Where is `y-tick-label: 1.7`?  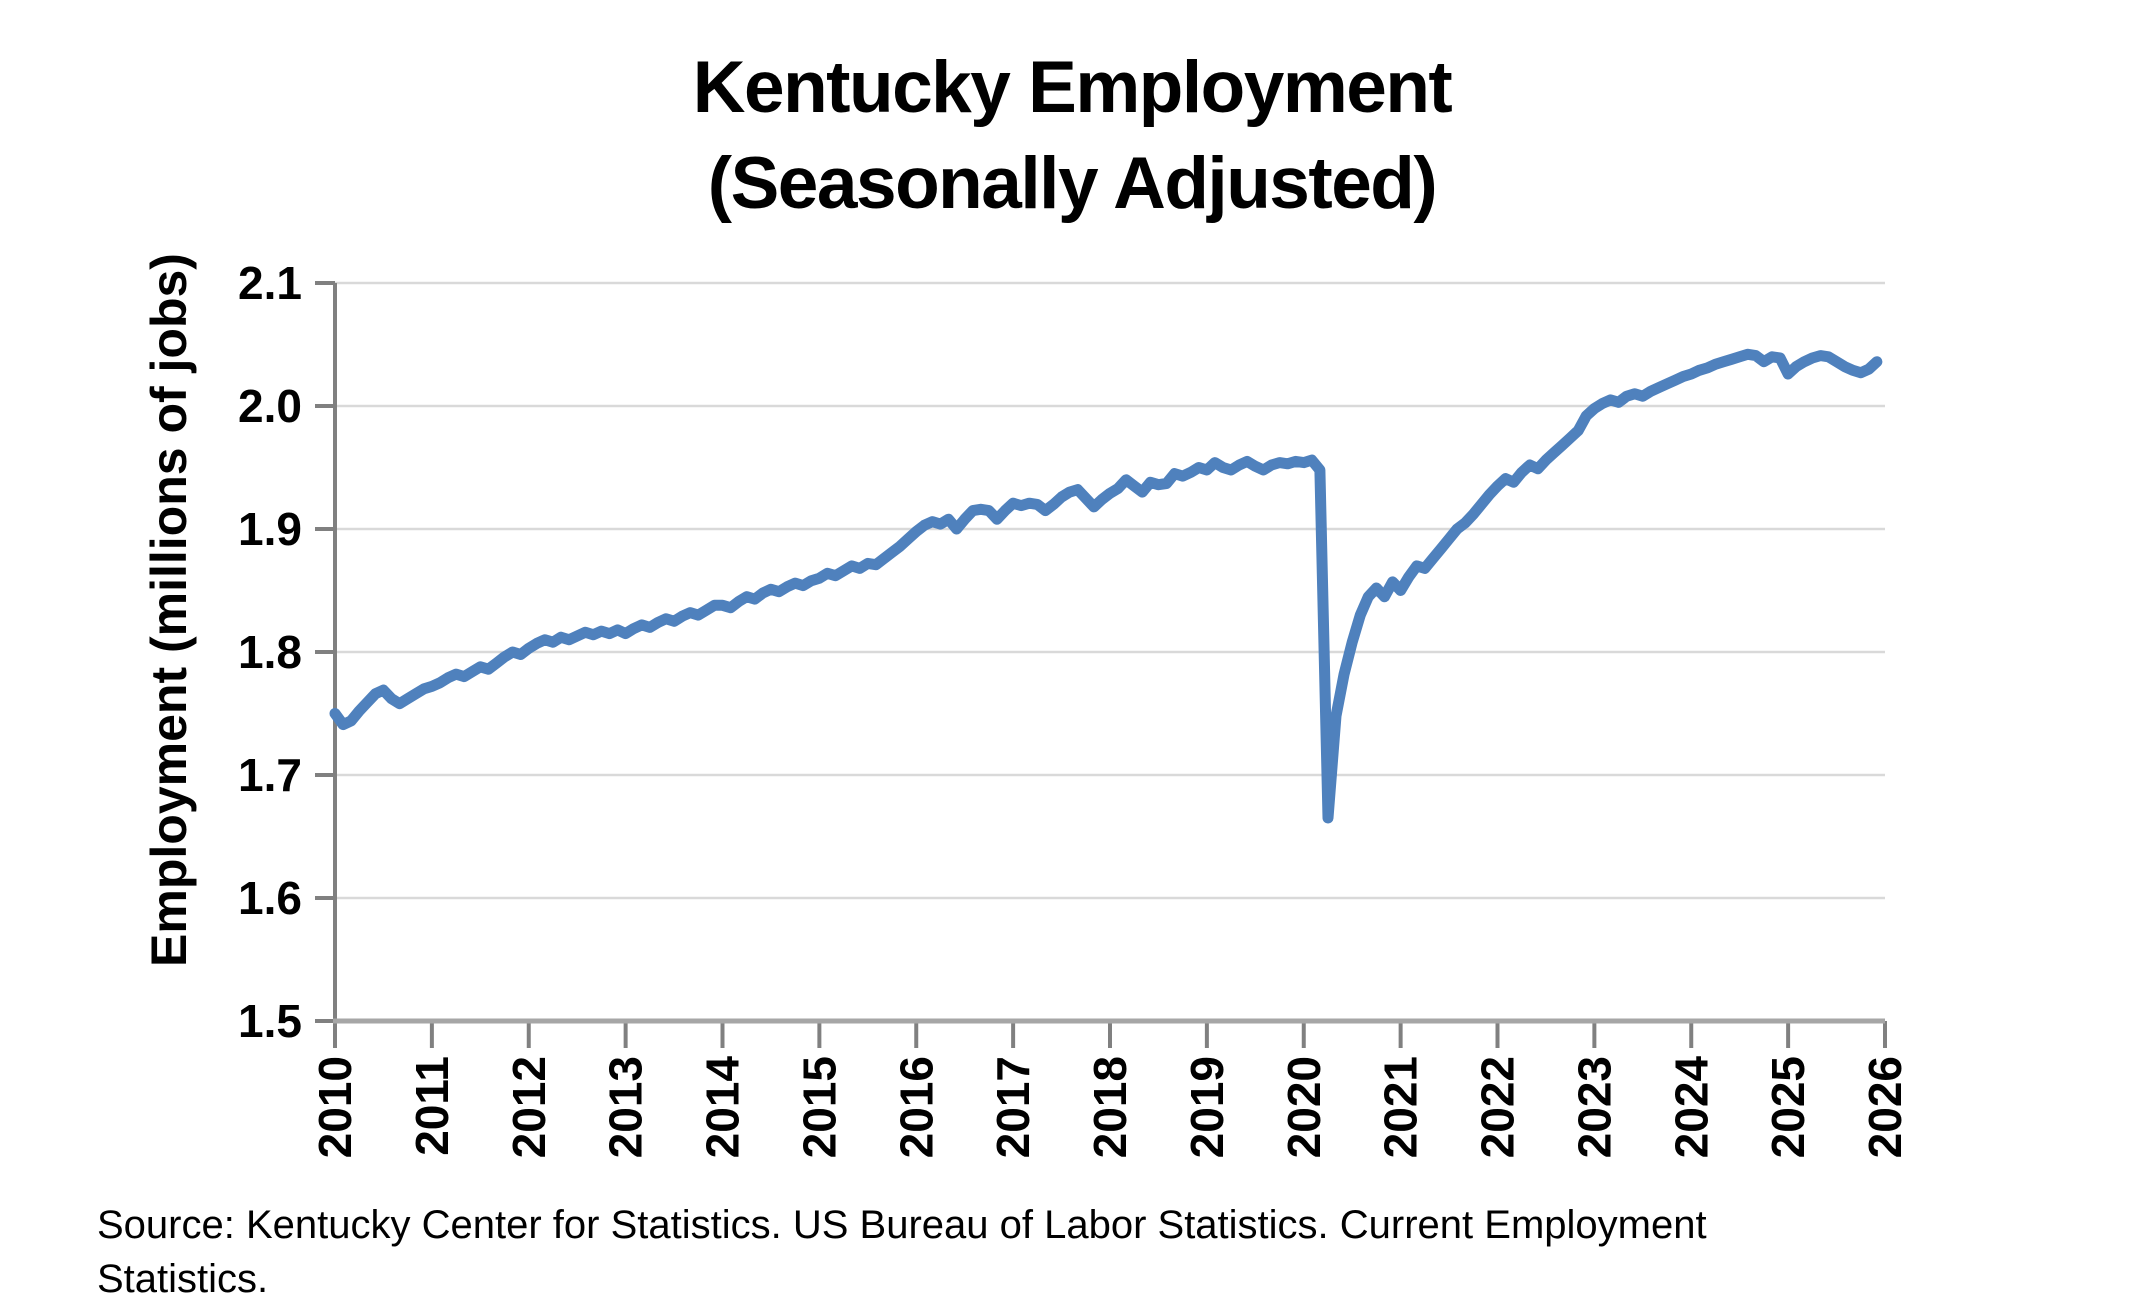 y-tick-label: 1.7 is located at coordinates (270, 775).